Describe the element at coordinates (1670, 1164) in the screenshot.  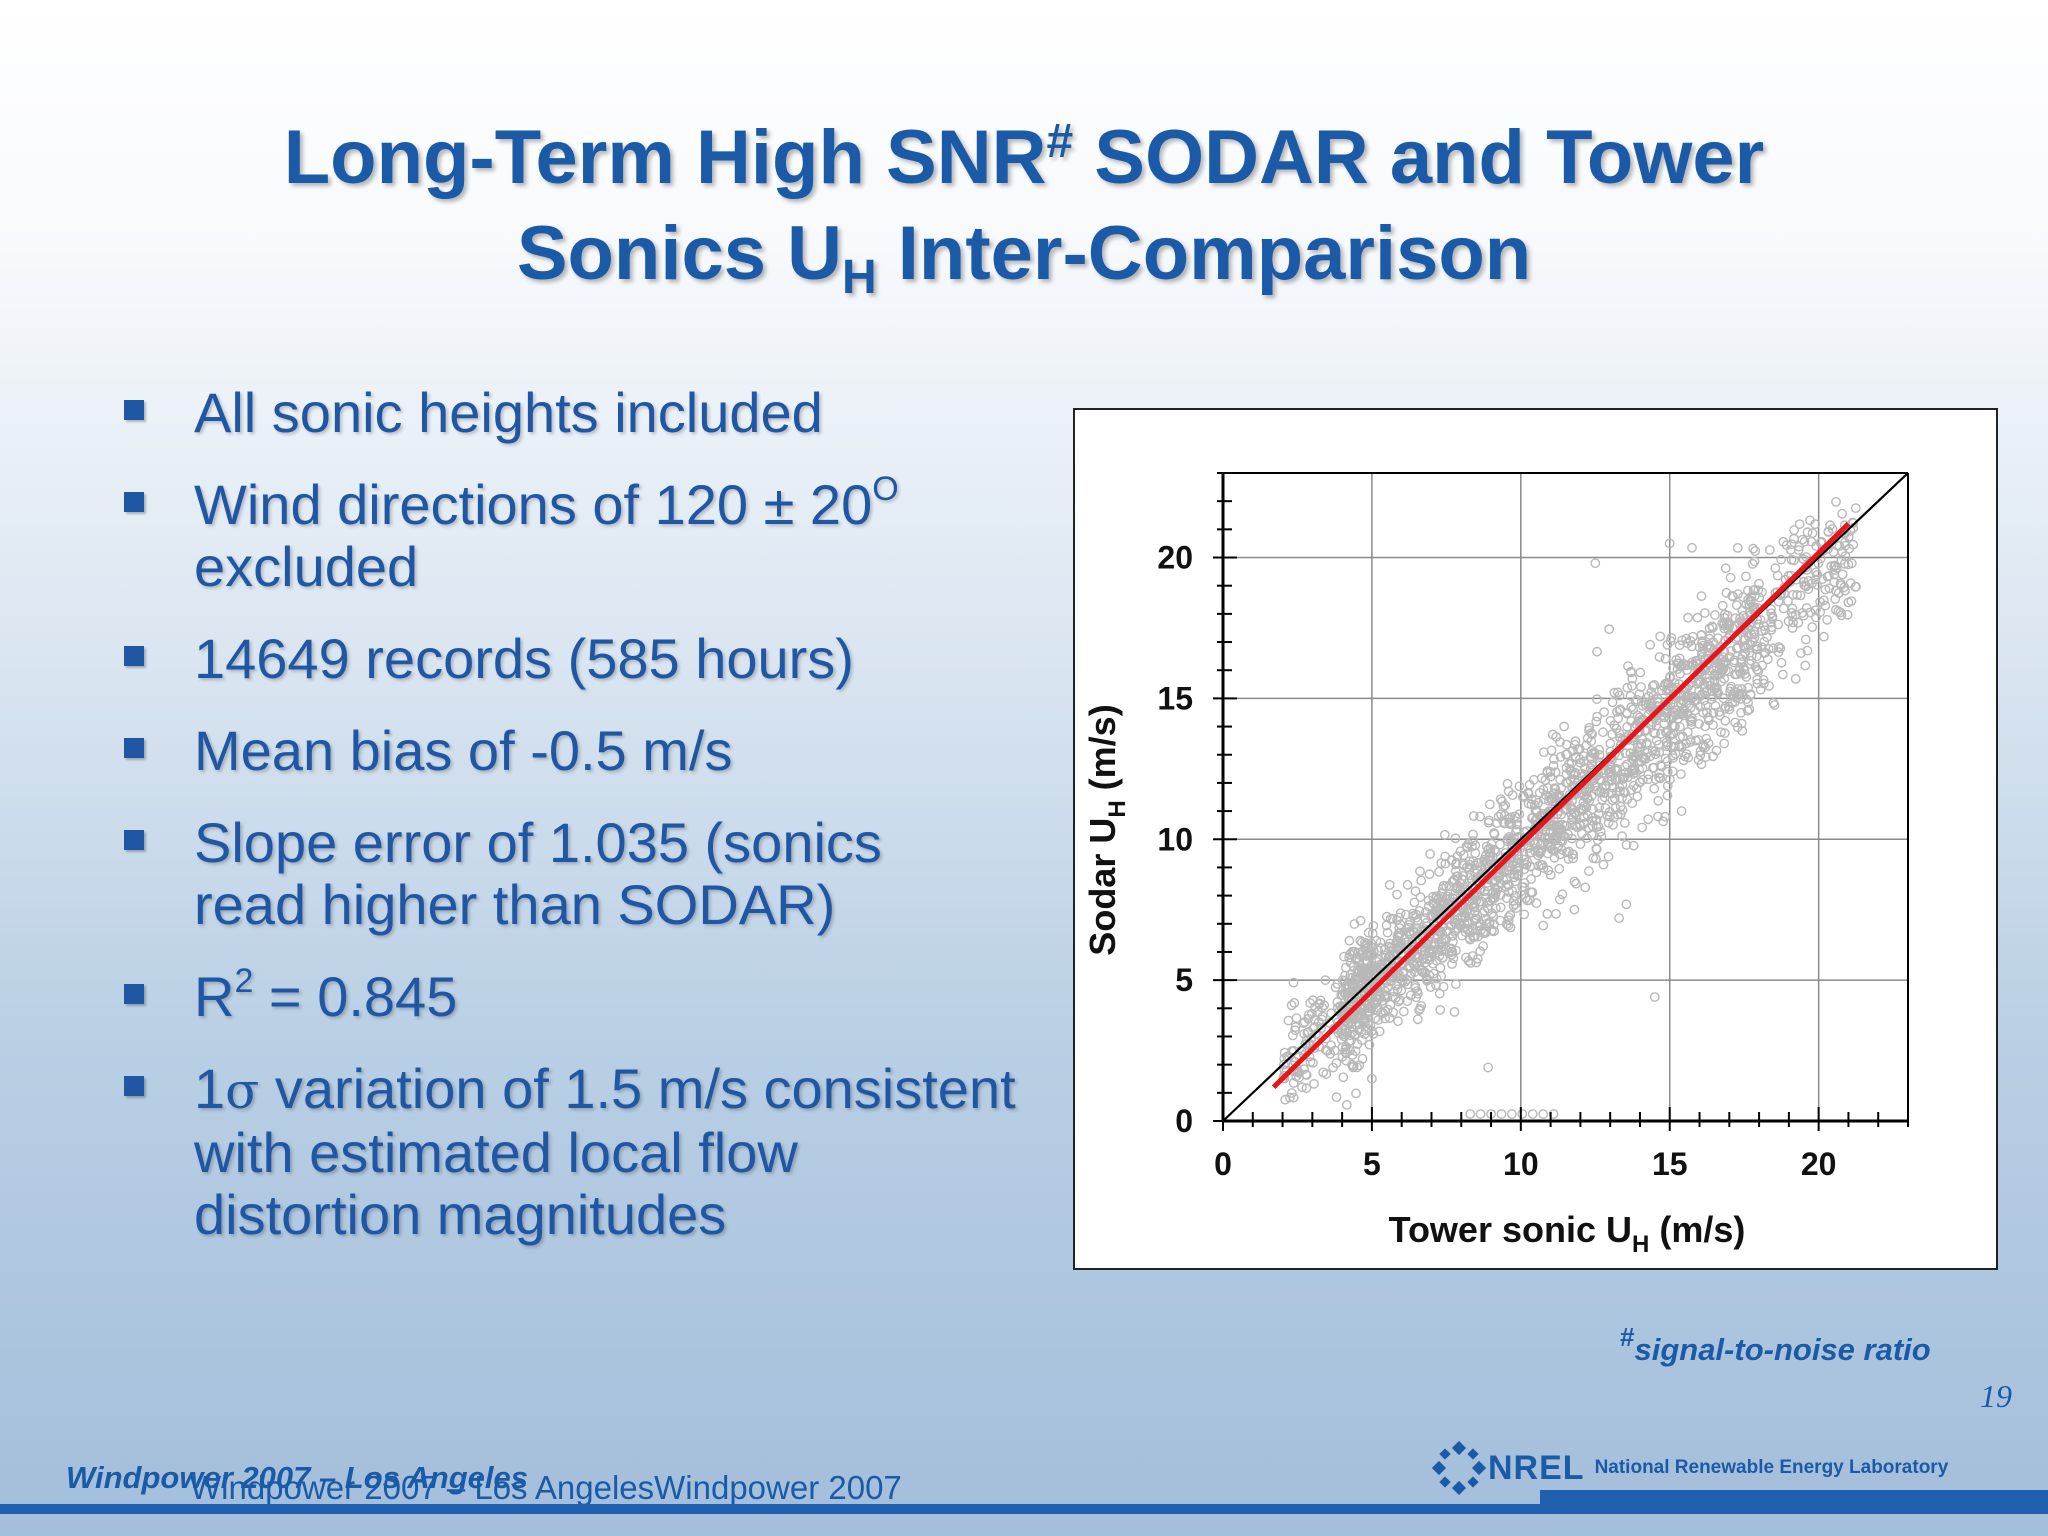
I see `x-tick-label: 15` at that location.